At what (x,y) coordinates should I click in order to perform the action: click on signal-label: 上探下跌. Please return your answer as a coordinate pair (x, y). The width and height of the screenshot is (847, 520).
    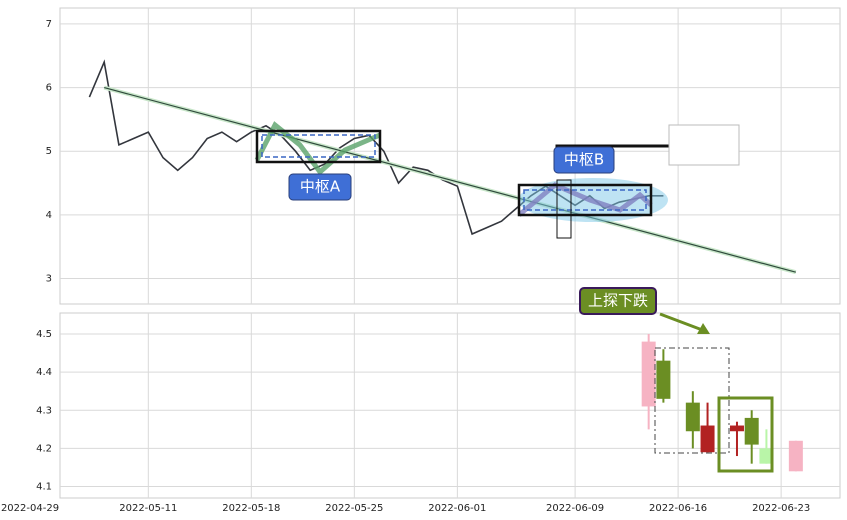
    Looking at the image, I should click on (618, 301).